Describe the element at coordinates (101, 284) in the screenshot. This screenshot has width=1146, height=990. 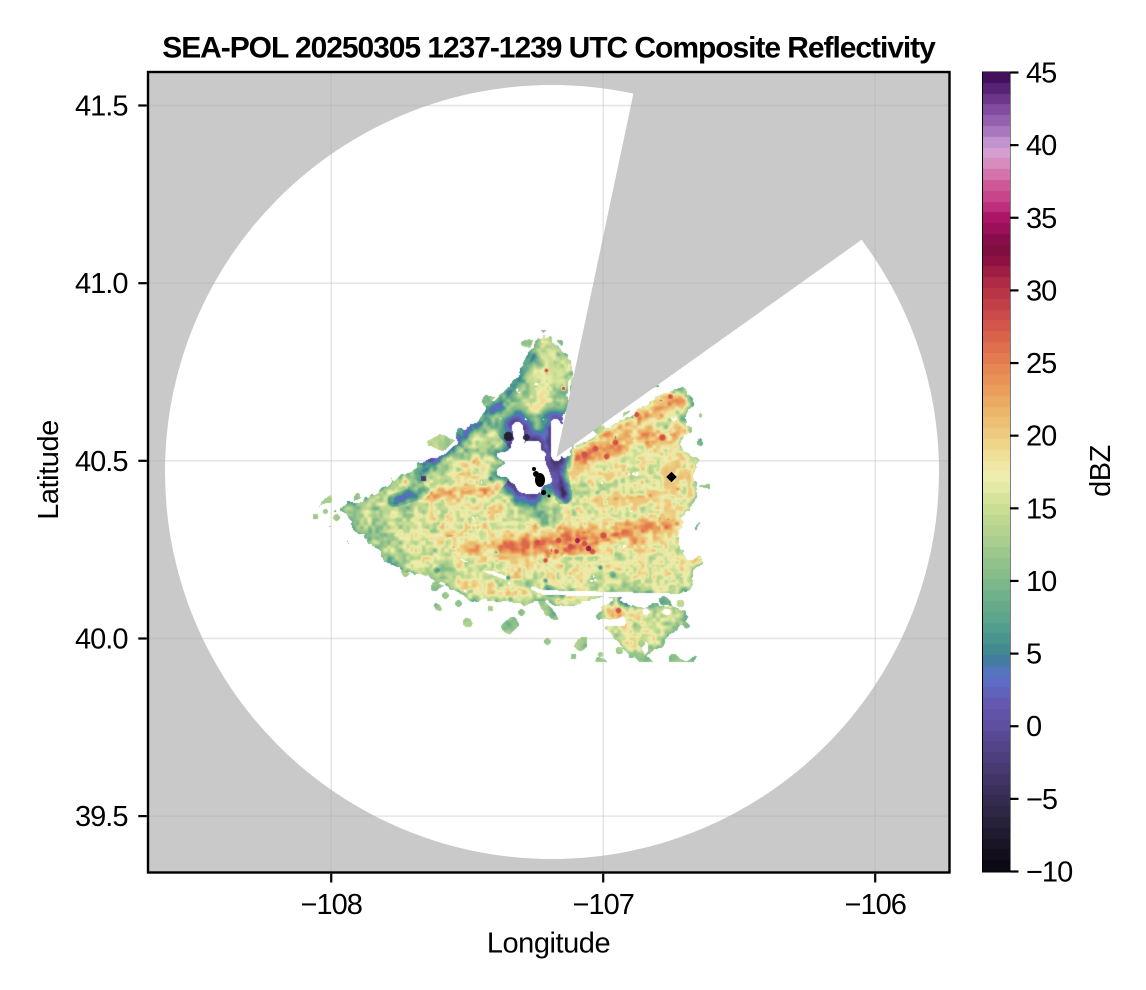
I see `svg-text: 41.0` at that location.